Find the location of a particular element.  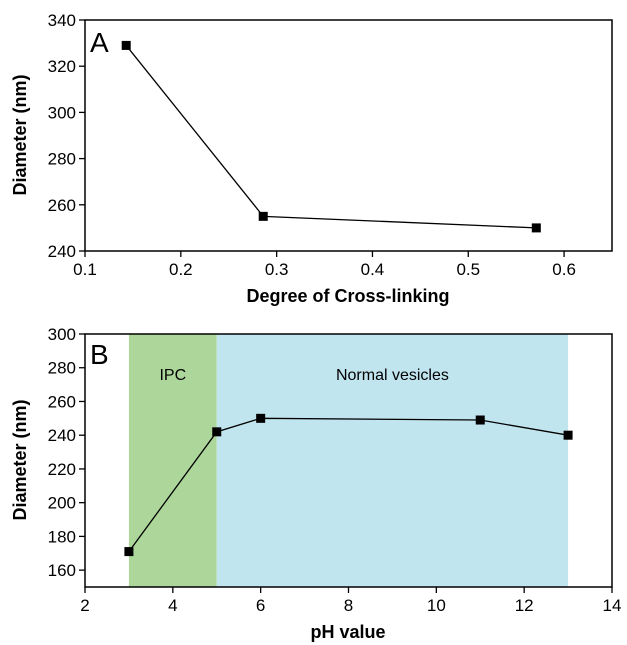

x-tick-label-b-4: 10 is located at coordinates (436, 605).